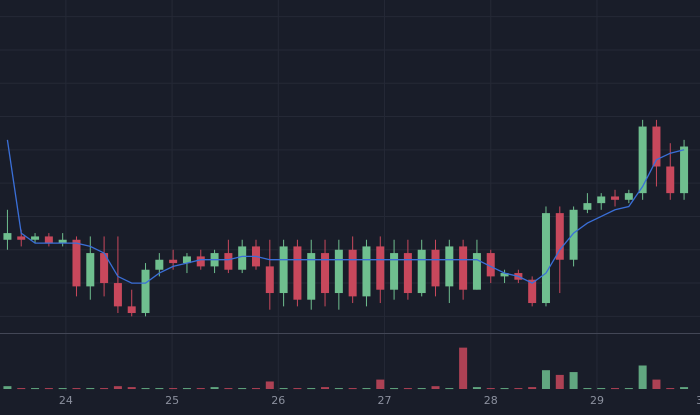  What do you see at coordinates (597, 400) in the screenshot?
I see `x-tick-label: 29` at bounding box center [597, 400].